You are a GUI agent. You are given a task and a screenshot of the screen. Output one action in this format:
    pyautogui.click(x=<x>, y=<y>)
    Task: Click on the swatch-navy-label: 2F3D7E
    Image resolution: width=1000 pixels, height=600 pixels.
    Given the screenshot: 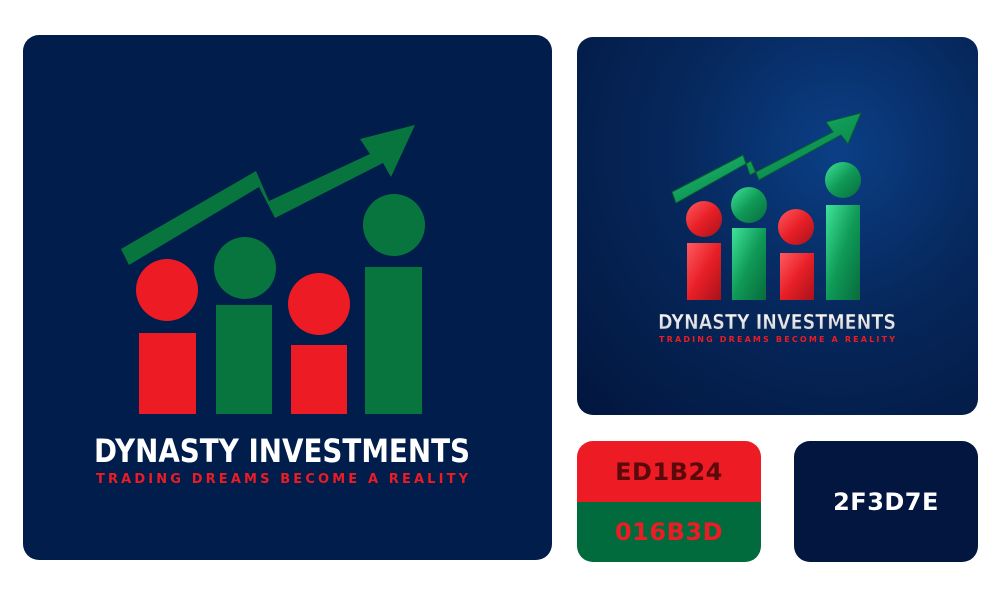 What is the action you would take?
    pyautogui.click(x=886, y=501)
    